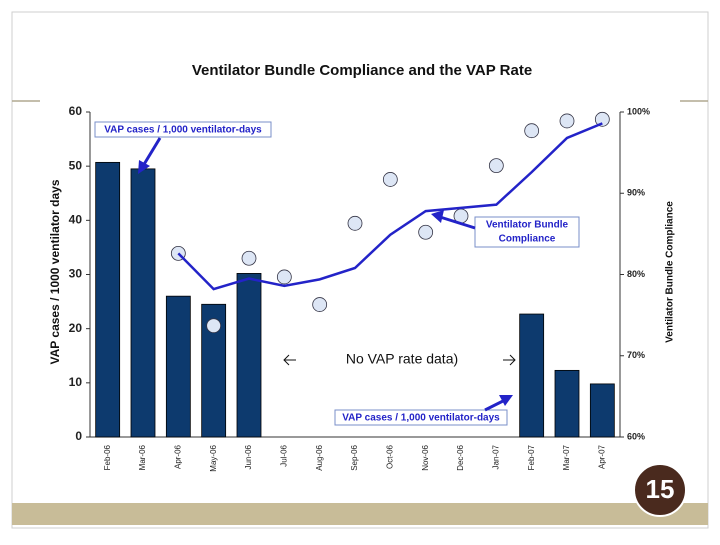 The height and width of the screenshot is (545, 720). What do you see at coordinates (360, 514) in the screenshot?
I see `footer-bar` at bounding box center [360, 514].